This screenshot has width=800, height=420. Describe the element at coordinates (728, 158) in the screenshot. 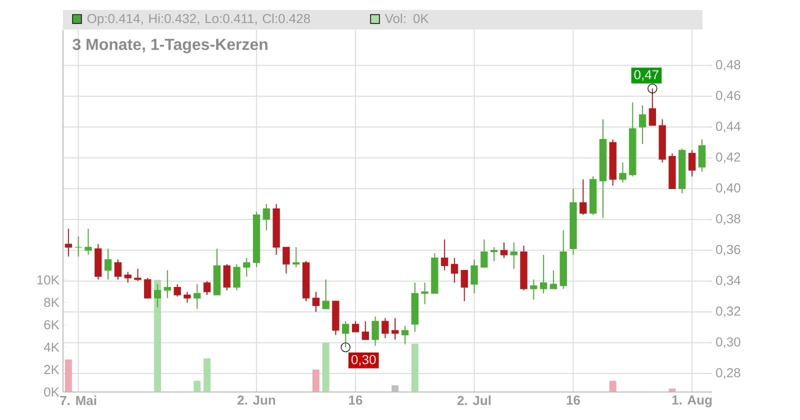

I see `y-tick-label: 0,42` at that location.